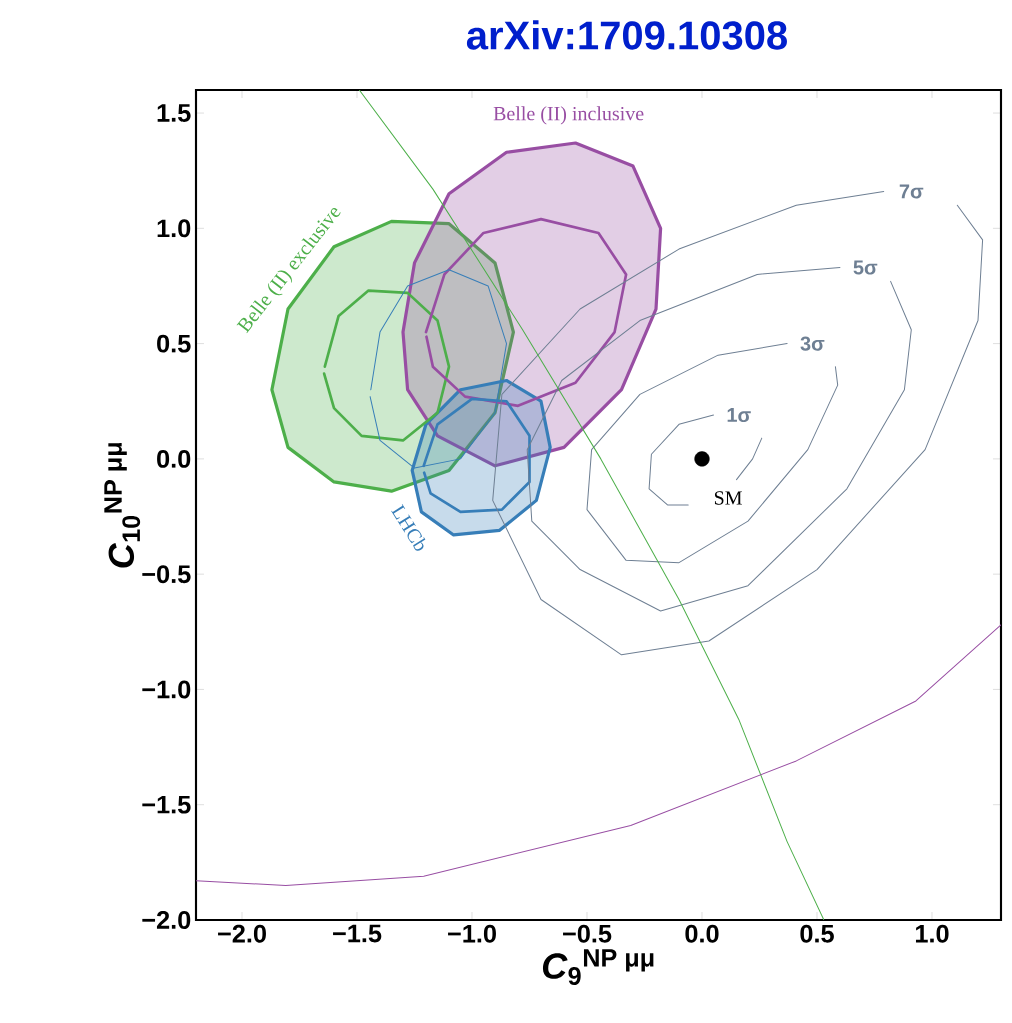 This screenshot has width=1012, height=1023. What do you see at coordinates (174, 113) in the screenshot?
I see `y-tick-label: 1.5` at bounding box center [174, 113].